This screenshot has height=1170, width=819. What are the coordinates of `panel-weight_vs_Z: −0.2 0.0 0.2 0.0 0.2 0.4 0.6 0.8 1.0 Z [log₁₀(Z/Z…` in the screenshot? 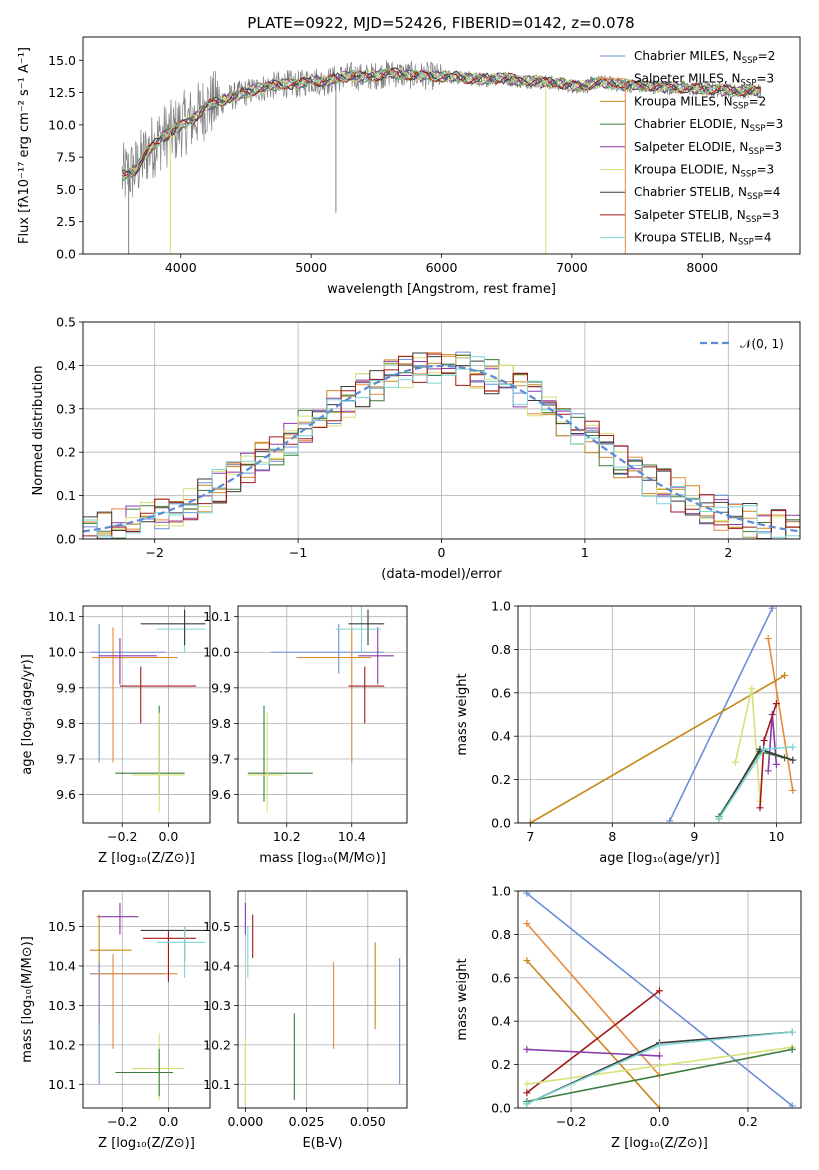 It's located at (628, 1017).